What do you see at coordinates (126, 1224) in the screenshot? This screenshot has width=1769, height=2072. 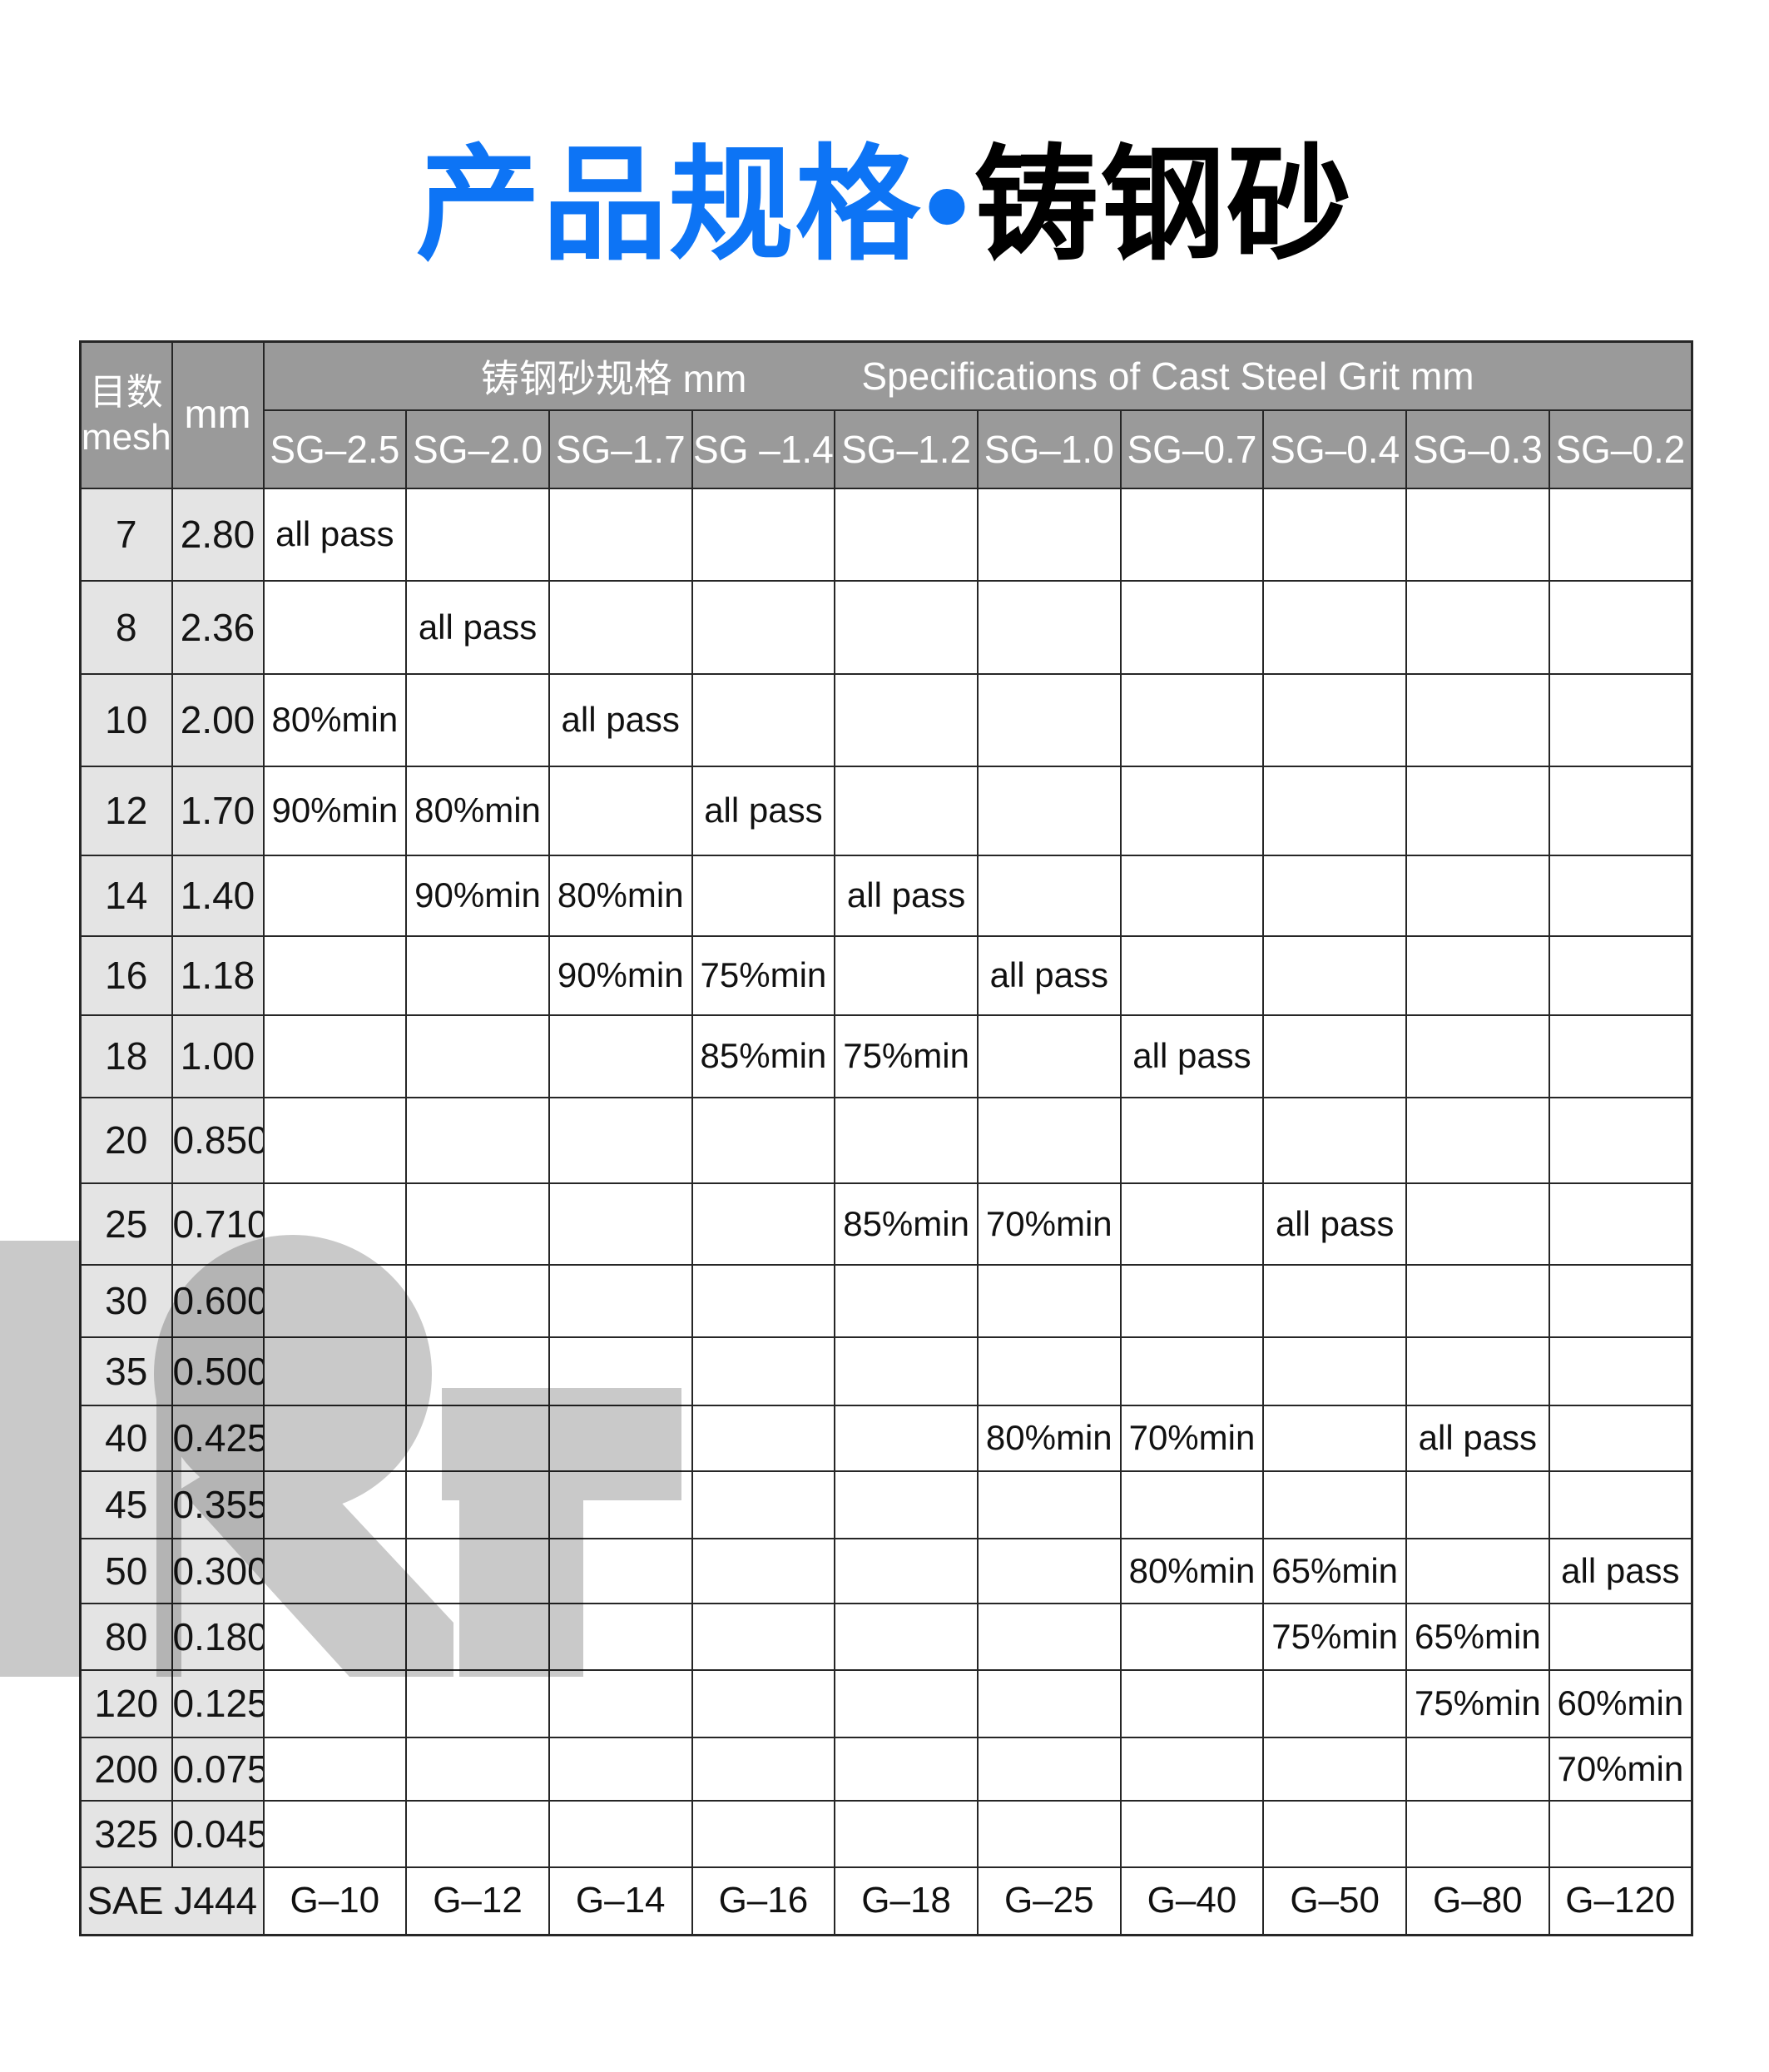 I see `mesh-label: 25` at bounding box center [126, 1224].